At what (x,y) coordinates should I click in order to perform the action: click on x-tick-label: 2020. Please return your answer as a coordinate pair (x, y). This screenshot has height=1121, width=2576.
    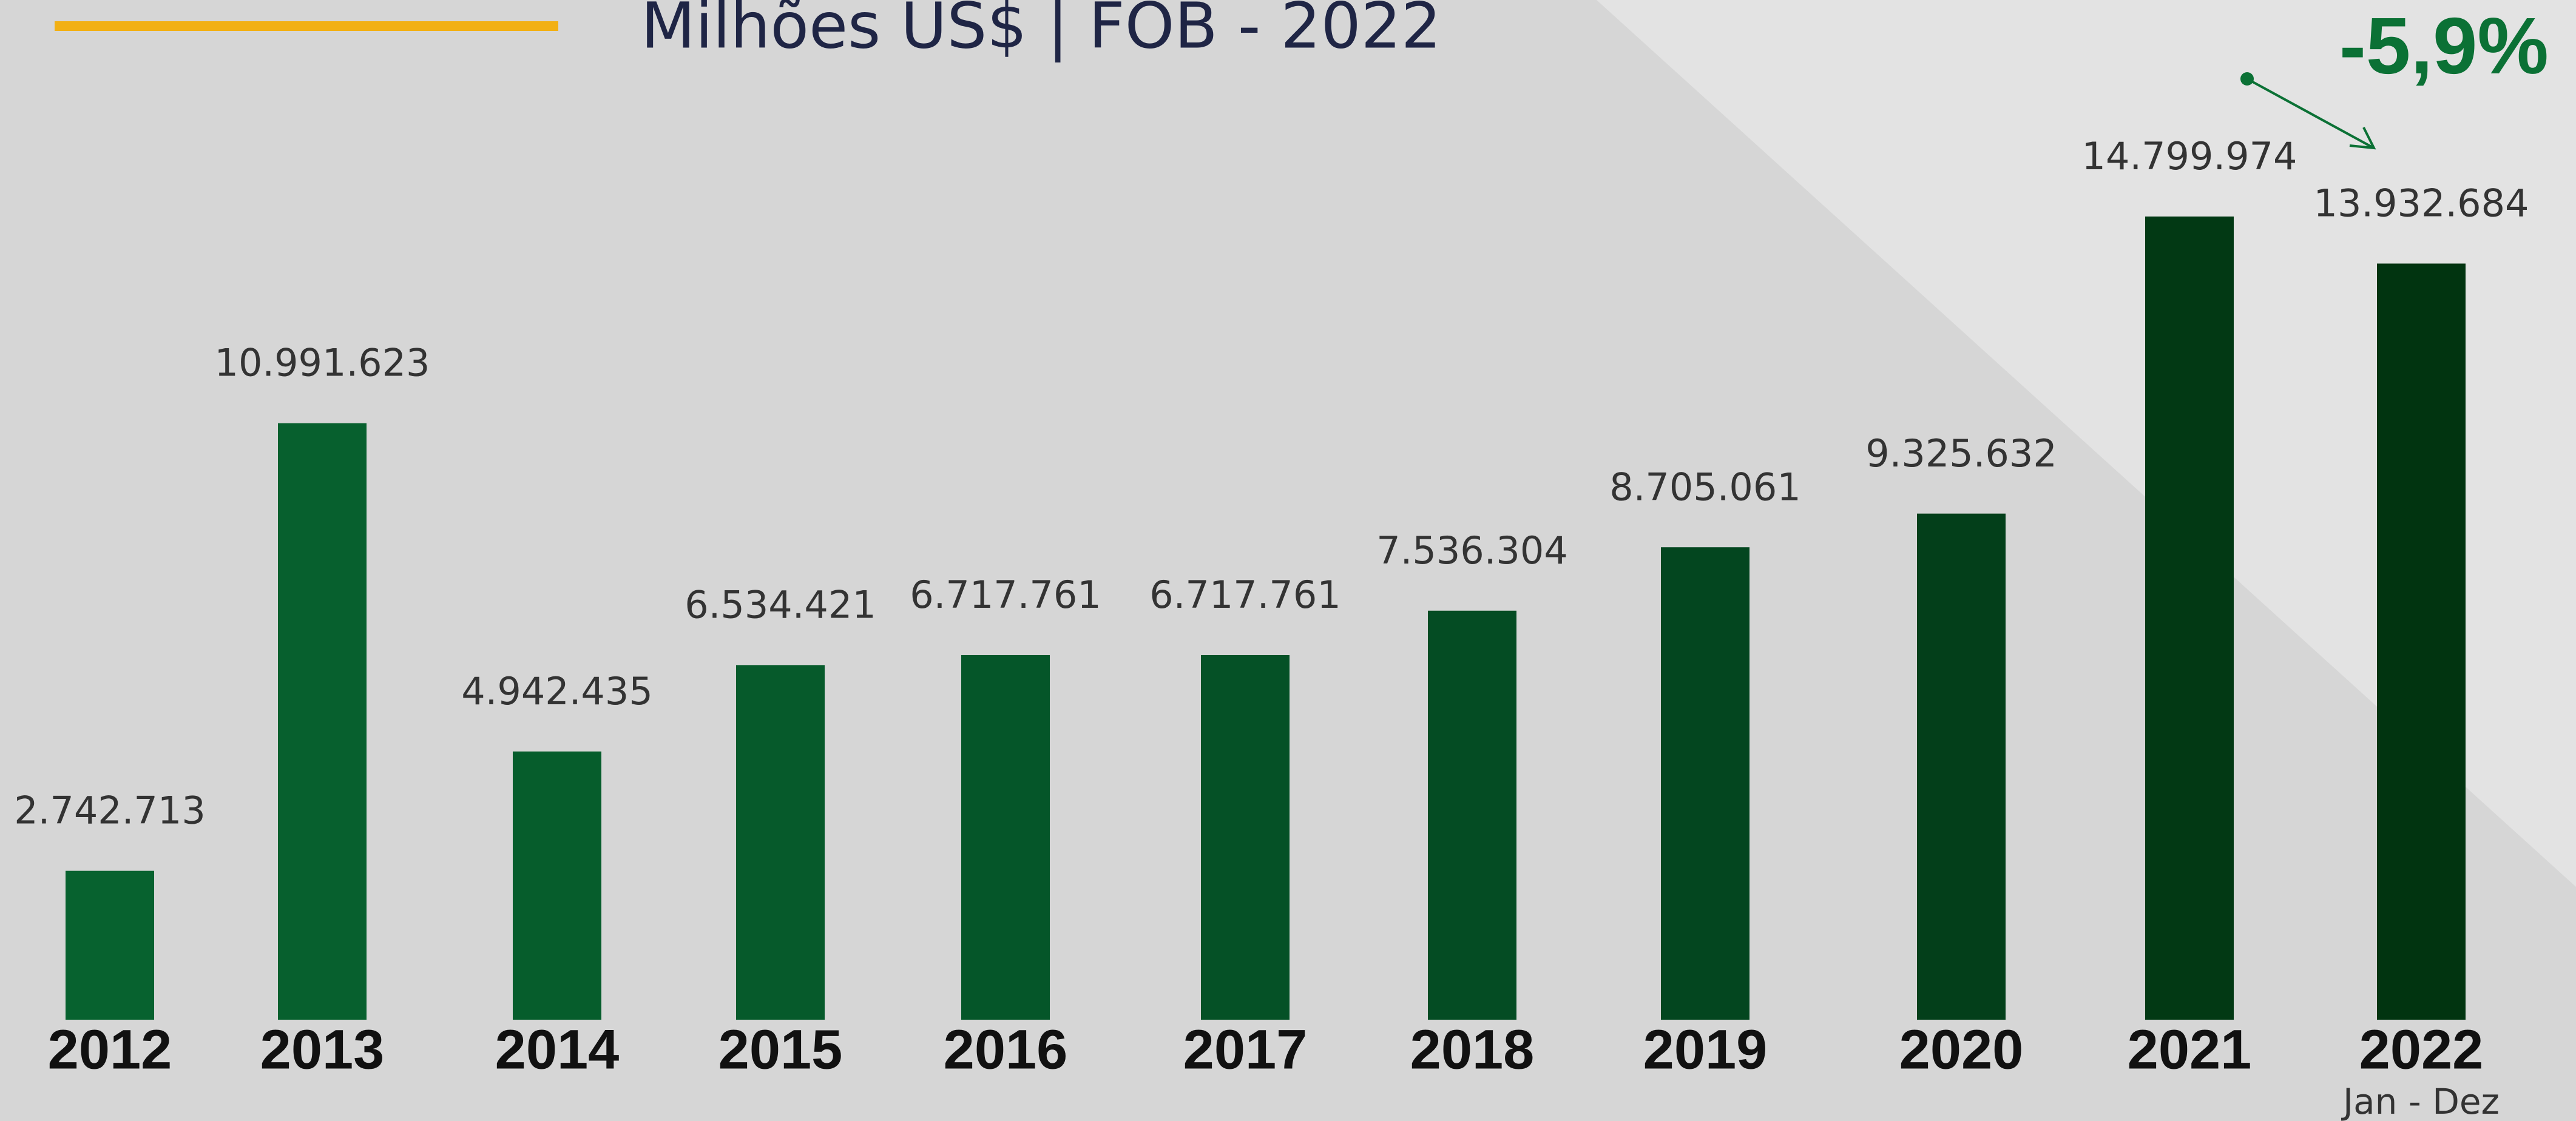
    Looking at the image, I should click on (1961, 1049).